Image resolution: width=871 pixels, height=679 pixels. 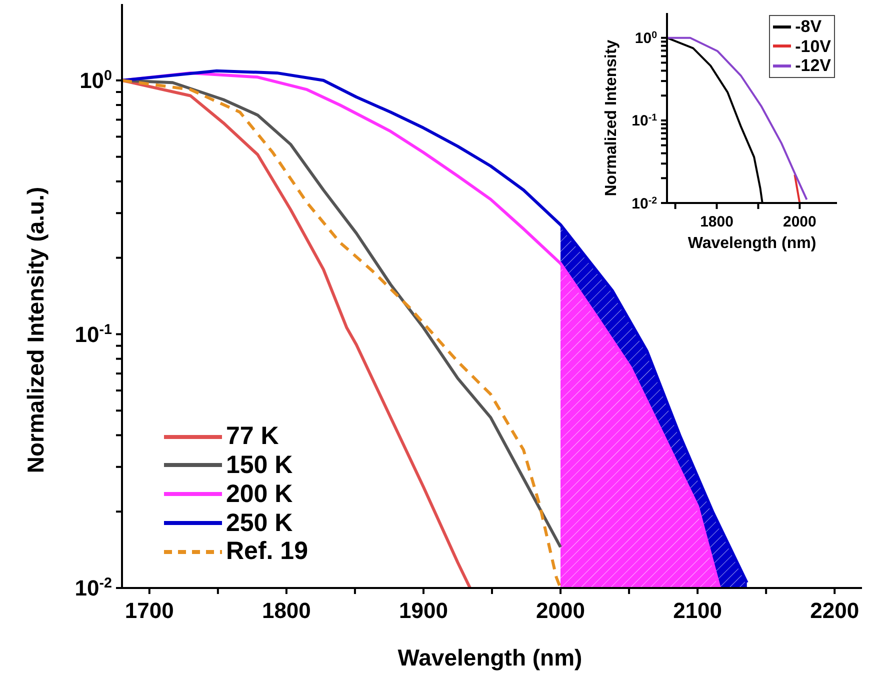 I want to click on legend-label: 150 K, so click(x=259, y=465).